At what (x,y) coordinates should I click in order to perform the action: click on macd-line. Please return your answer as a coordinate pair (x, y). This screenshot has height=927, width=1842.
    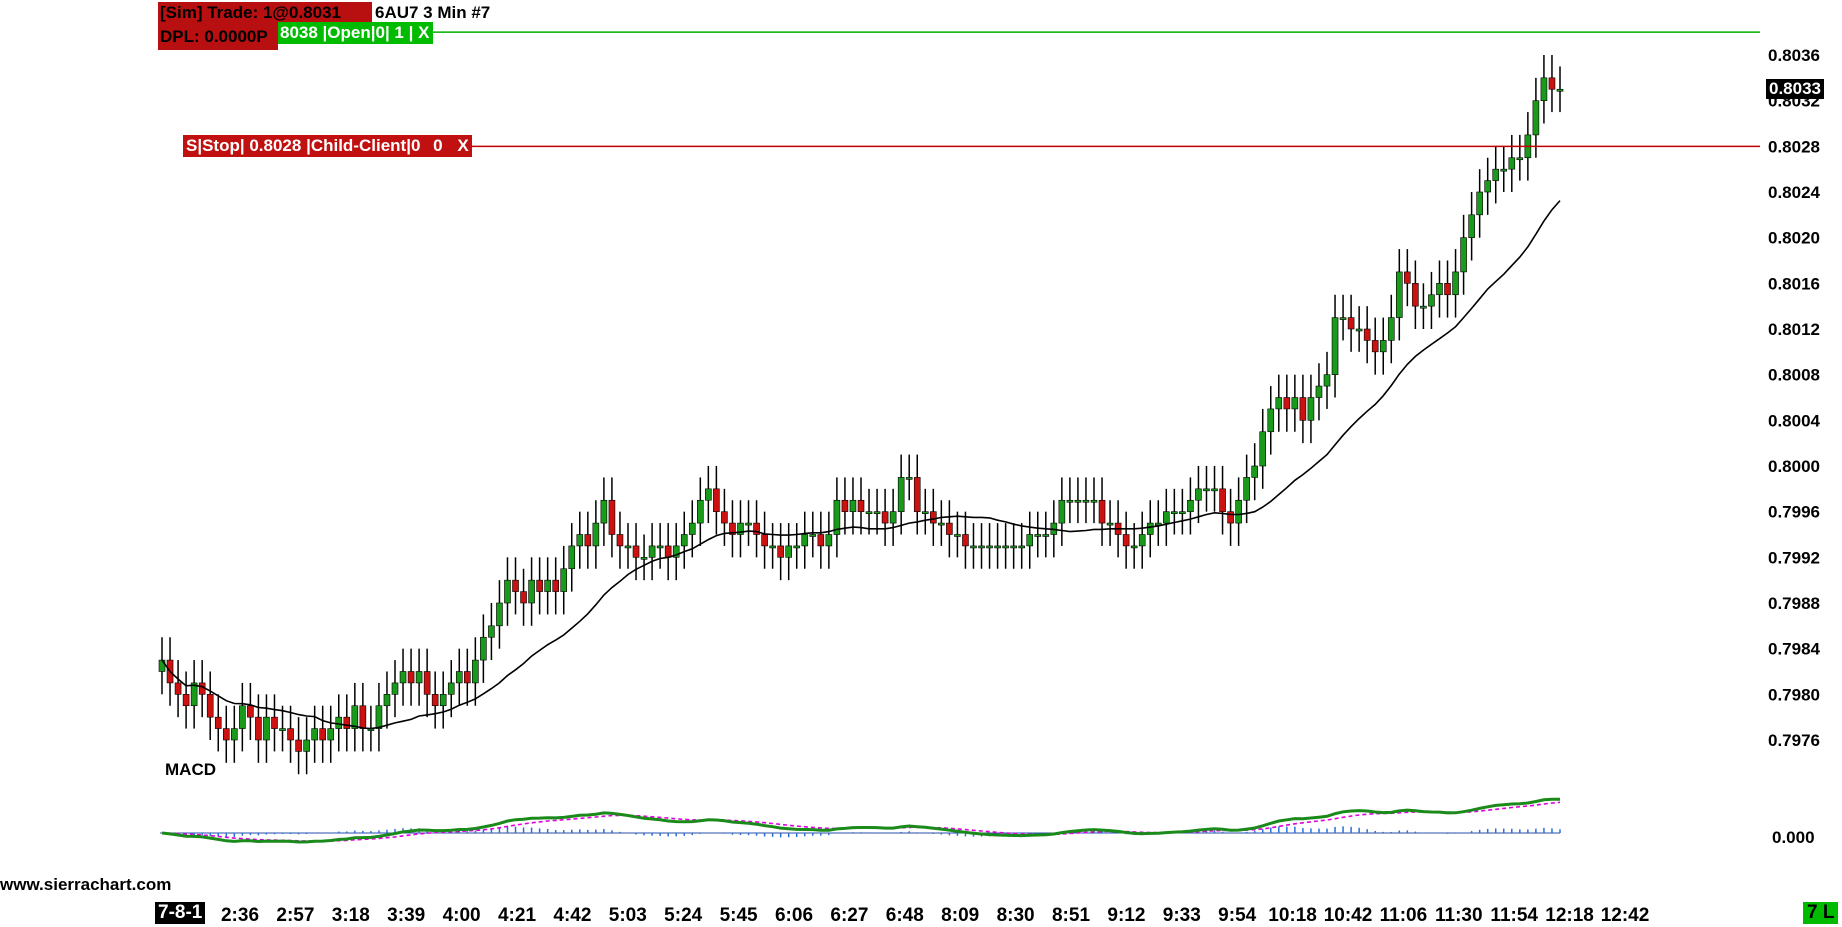
    Looking at the image, I should click on (860, 820).